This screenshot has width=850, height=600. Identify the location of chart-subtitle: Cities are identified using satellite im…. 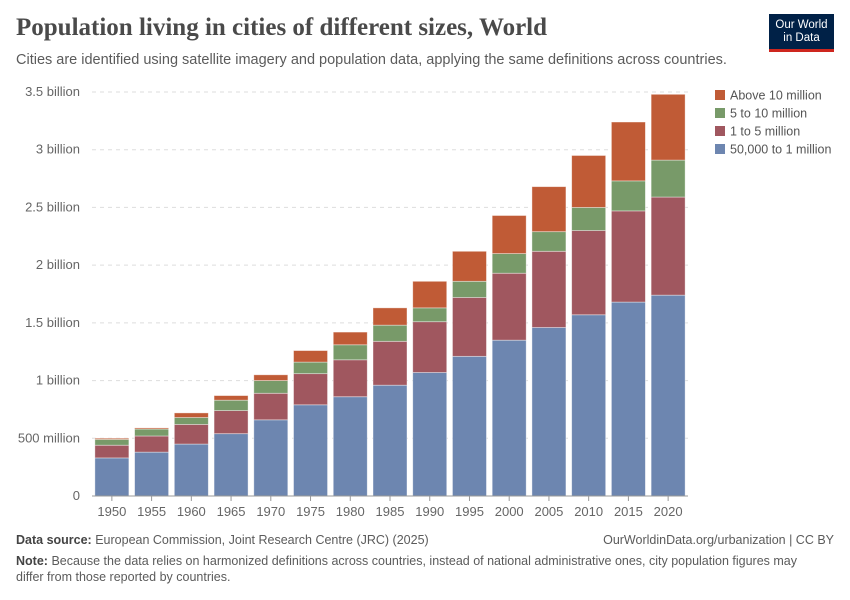
(371, 60).